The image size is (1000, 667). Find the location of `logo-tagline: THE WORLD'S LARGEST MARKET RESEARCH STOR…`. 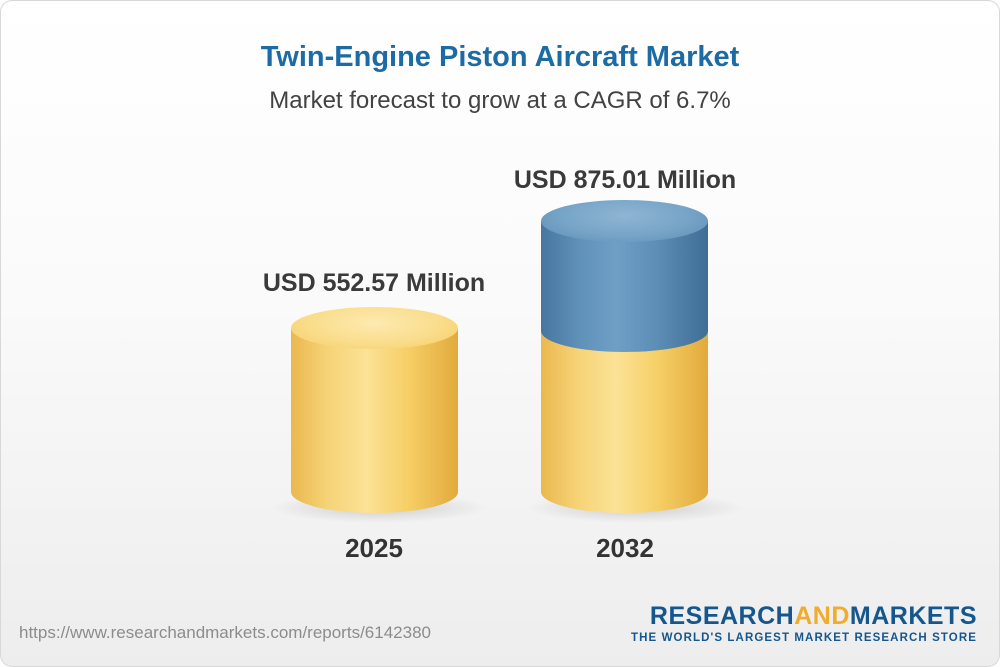

logo-tagline: THE WORLD'S LARGEST MARKET RESEARCH STOR… is located at coordinates (804, 638).